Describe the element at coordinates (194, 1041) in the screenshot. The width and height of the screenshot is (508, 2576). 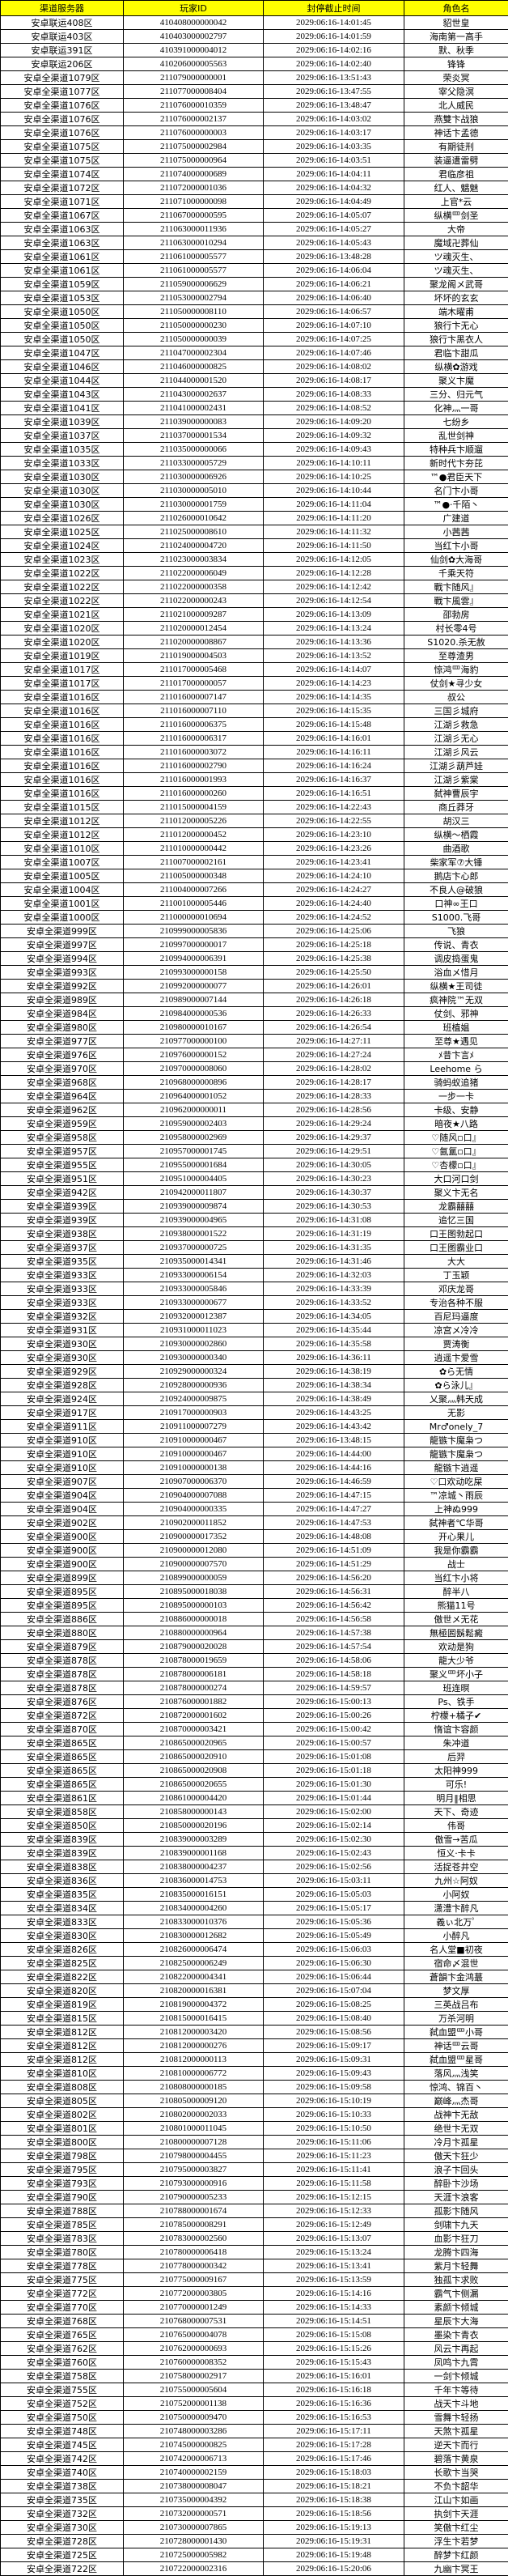
I see `row-cell-player-id: 210977000000100` at that location.